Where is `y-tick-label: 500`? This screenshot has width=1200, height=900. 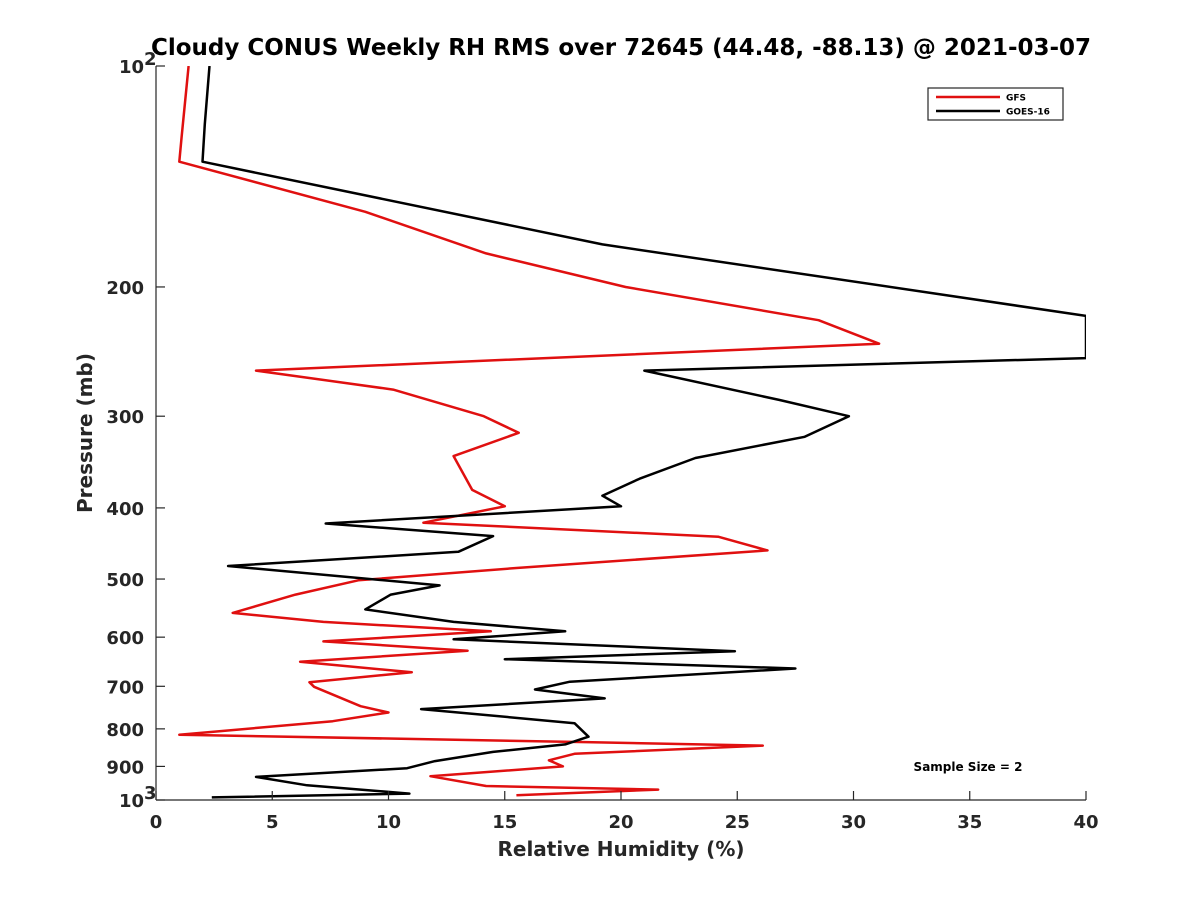 y-tick-label: 500 is located at coordinates (125, 580).